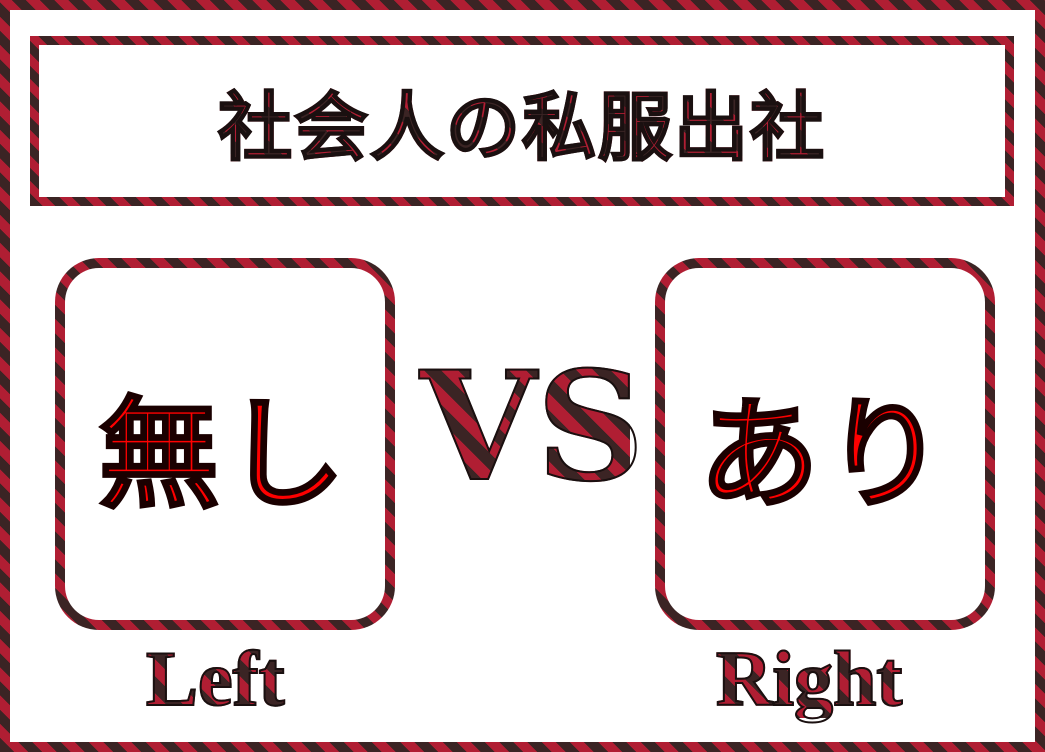 The height and width of the screenshot is (752, 1045). Describe the element at coordinates (809, 678) in the screenshot. I see `right-caption: Right` at that location.